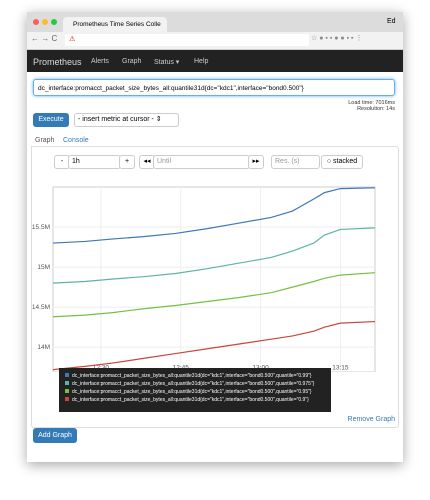 The image size is (430, 500). I want to click on remove-graph: Remove Graph, so click(371, 419).